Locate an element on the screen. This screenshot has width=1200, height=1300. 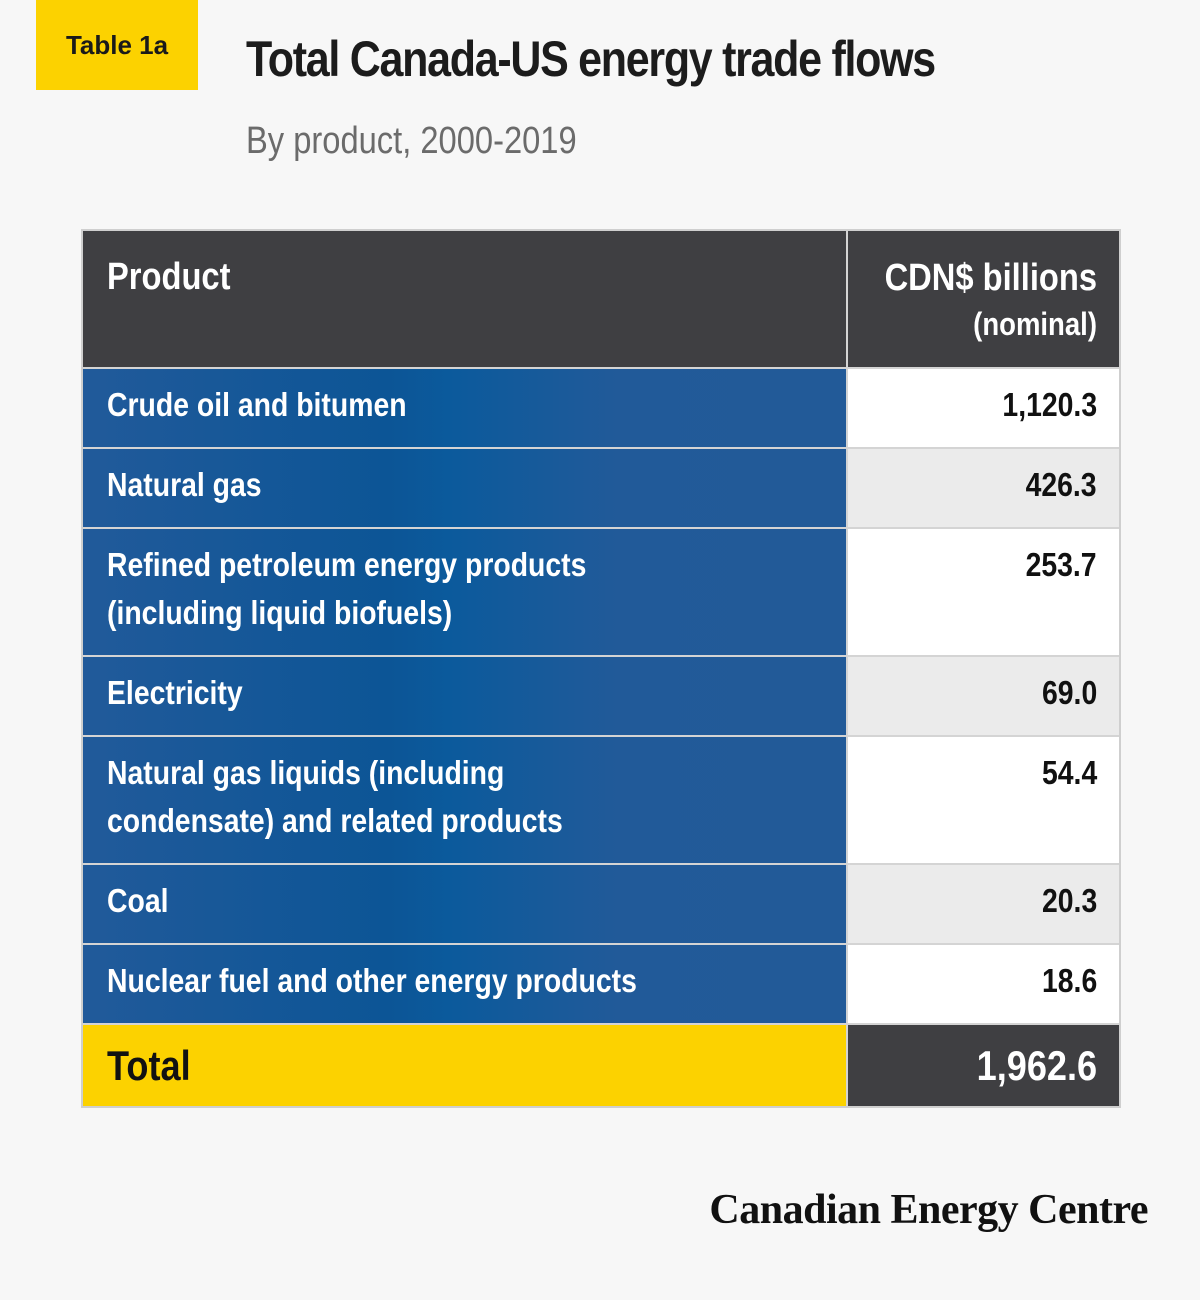
header-product: Product is located at coordinates (465, 299).